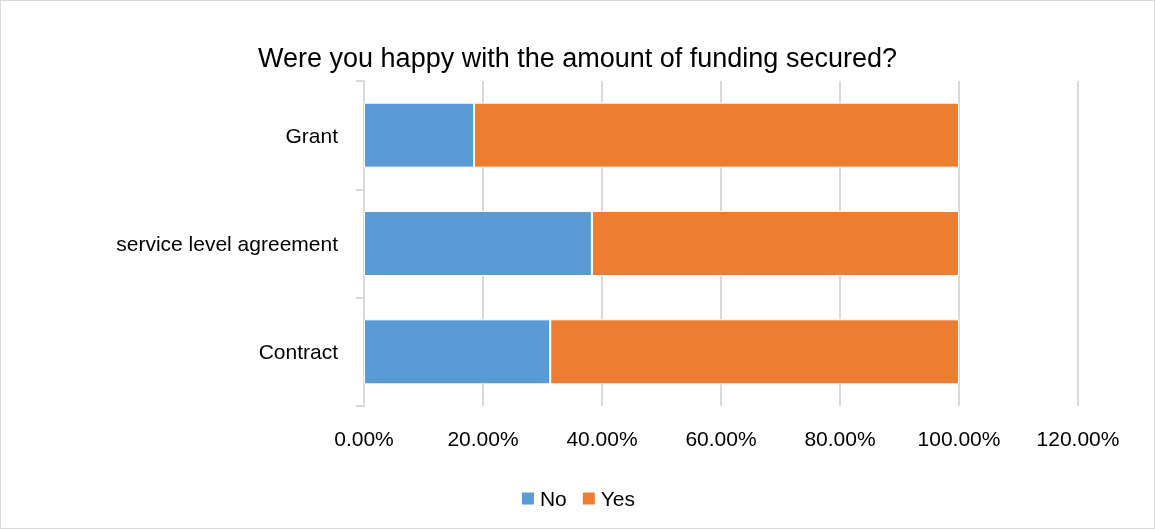 The height and width of the screenshot is (529, 1155). What do you see at coordinates (602, 438) in the screenshot?
I see `x-tick-label: 40.00%` at bounding box center [602, 438].